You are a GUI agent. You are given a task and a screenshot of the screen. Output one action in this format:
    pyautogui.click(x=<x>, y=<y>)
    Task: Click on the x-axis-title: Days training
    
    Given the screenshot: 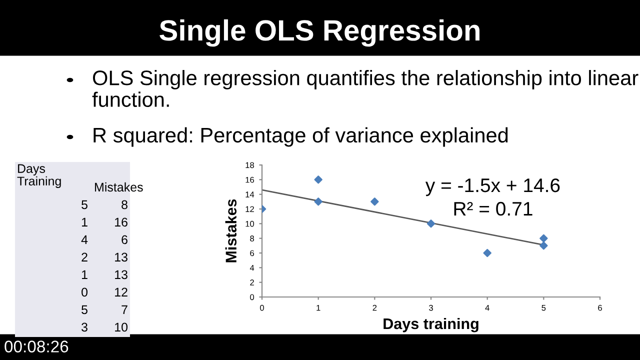 What is the action you would take?
    pyautogui.click(x=431, y=325)
    